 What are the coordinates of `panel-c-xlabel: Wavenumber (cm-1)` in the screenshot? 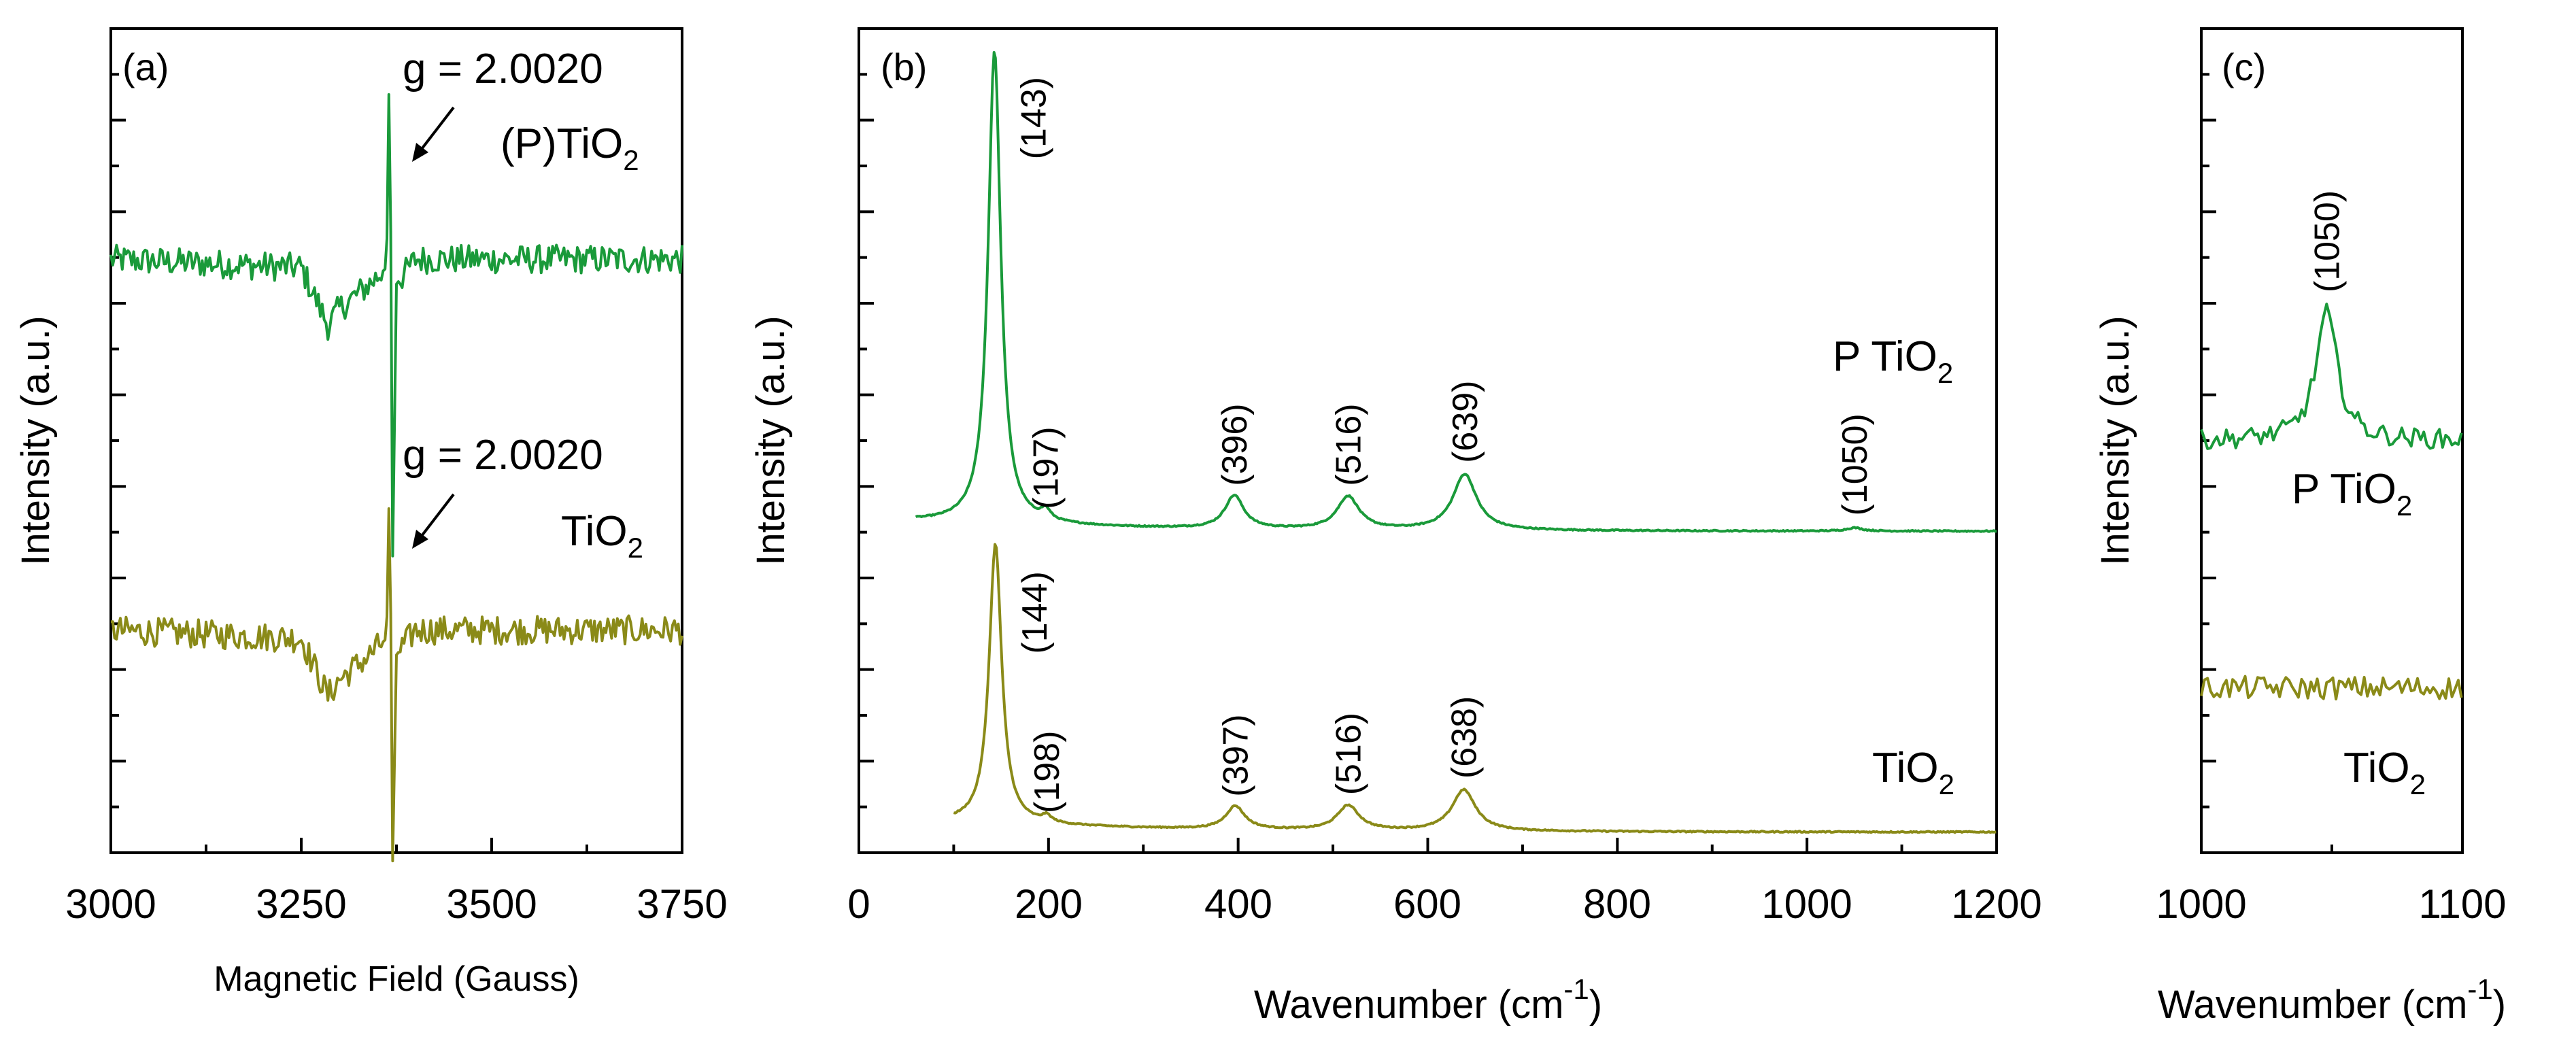 It's located at (2332, 1000).